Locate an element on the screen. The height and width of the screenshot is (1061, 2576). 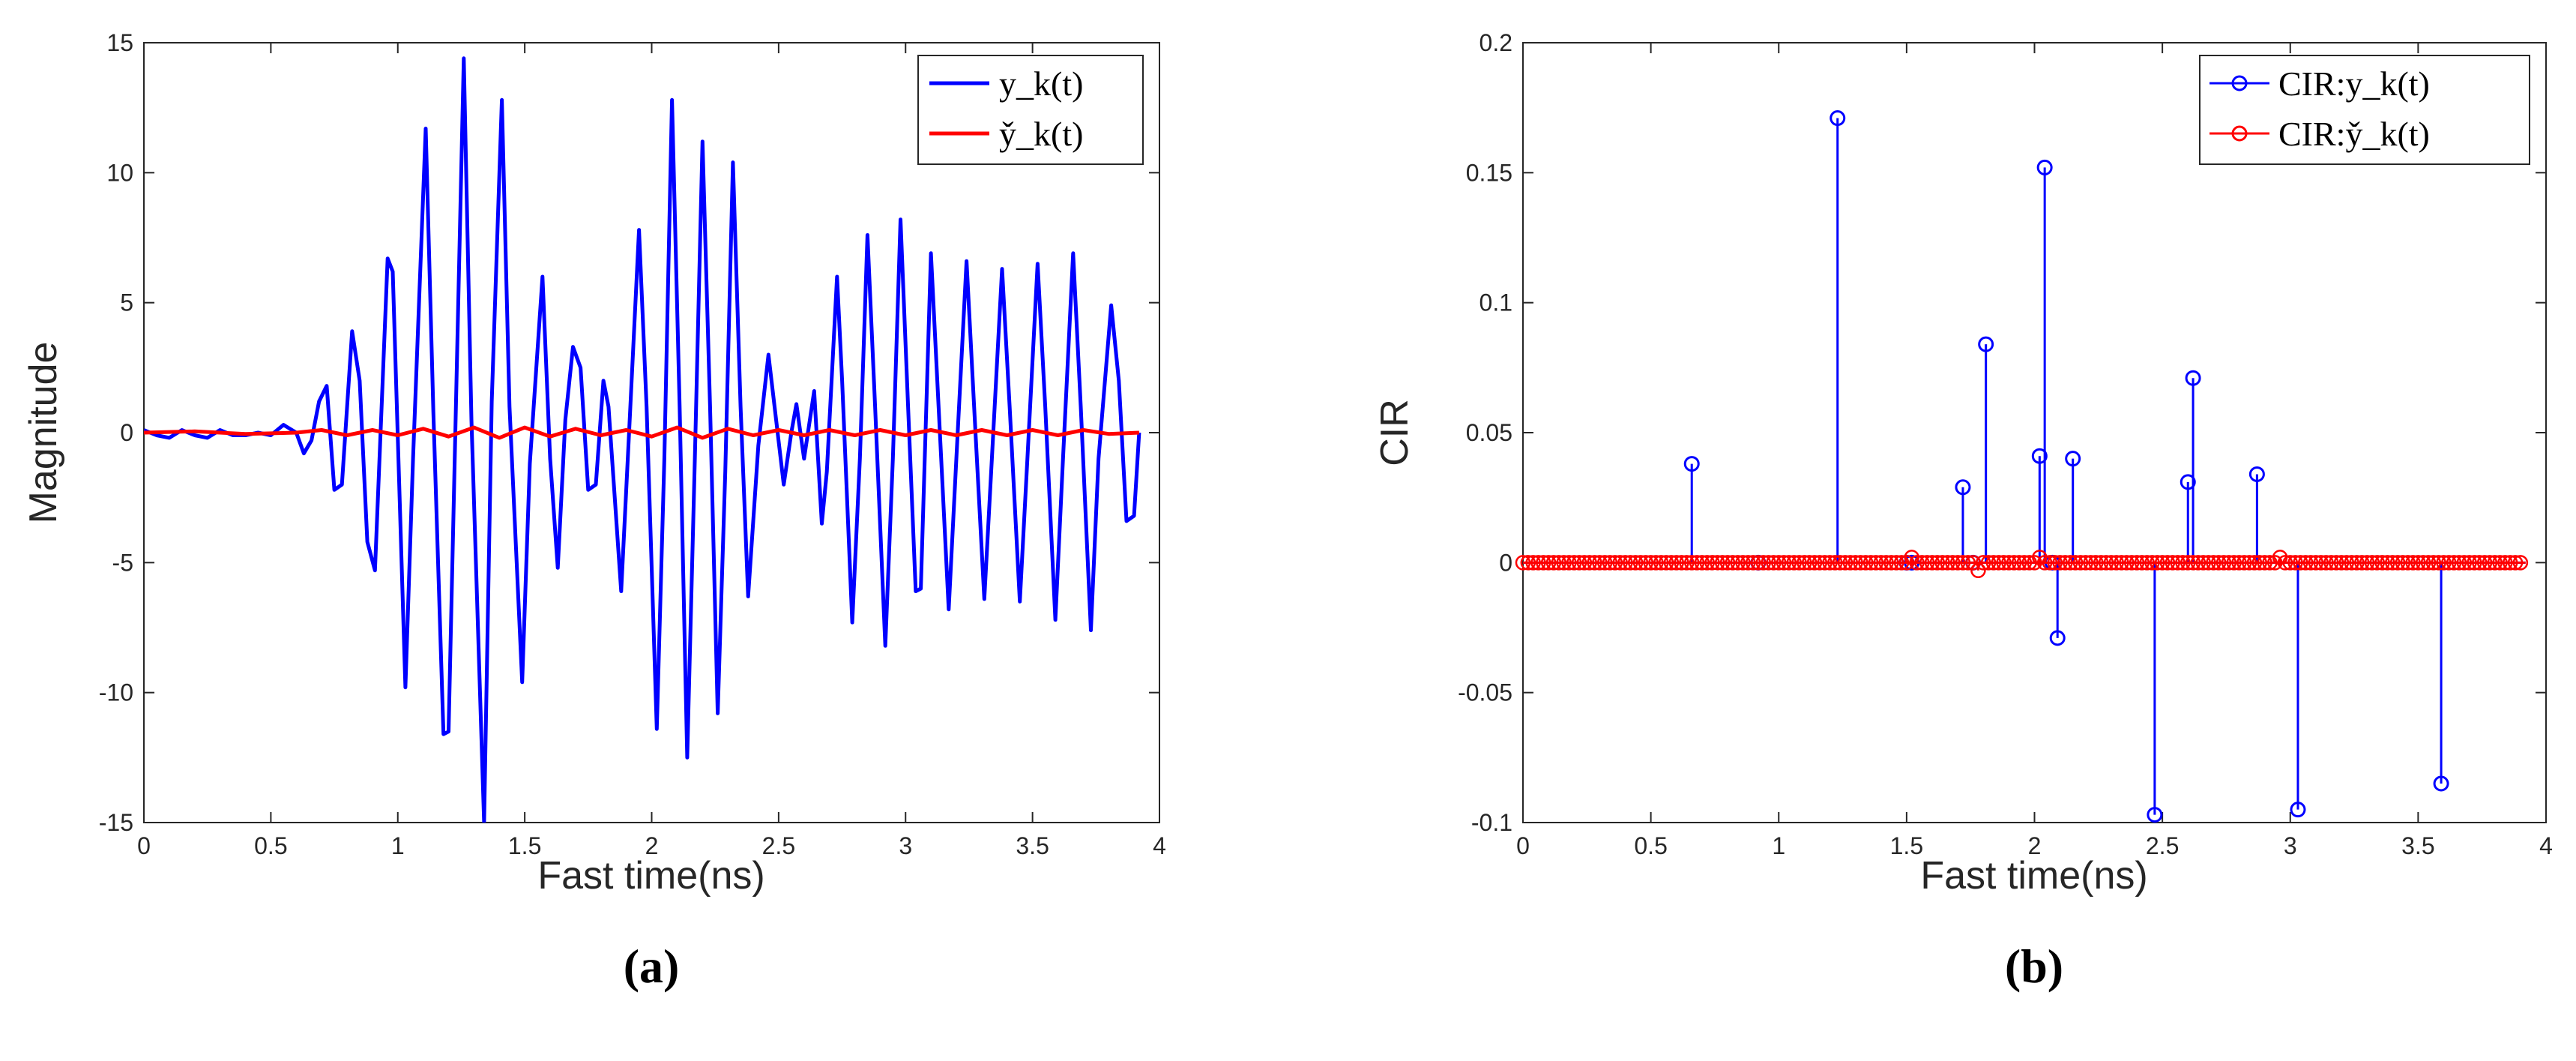
panel-b-x-tick-label: 2 is located at coordinates (2035, 845).